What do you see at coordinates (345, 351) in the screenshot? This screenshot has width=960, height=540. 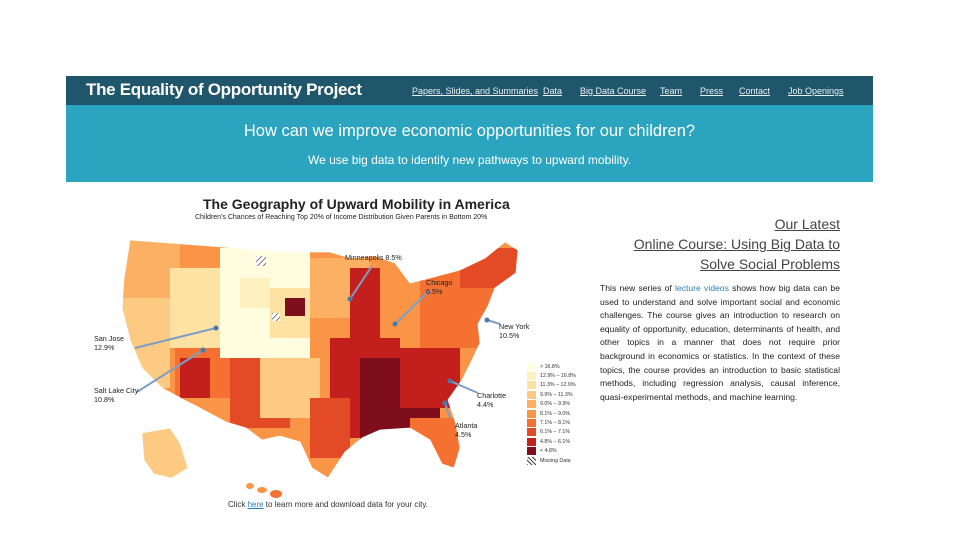 I see `city-markers` at bounding box center [345, 351].